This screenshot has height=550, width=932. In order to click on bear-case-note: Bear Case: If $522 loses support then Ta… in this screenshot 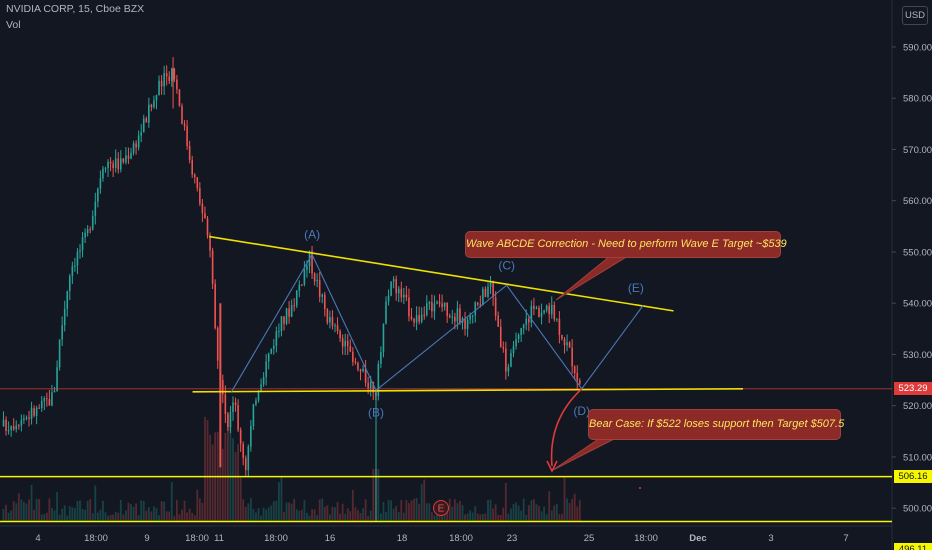, I will do `click(716, 424)`.